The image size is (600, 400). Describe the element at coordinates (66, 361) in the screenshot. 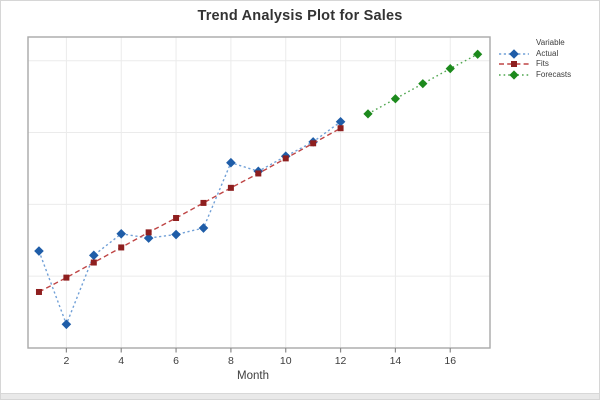

I see `svg-text: 2` at that location.